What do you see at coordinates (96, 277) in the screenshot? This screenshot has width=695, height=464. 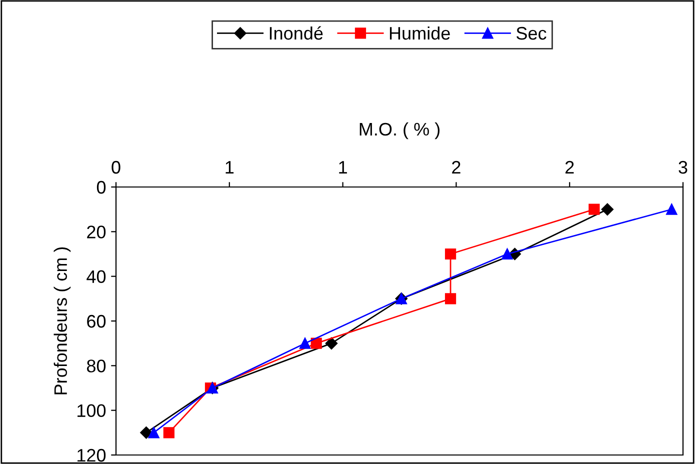 I see `y-tick-label: 40` at bounding box center [96, 277].